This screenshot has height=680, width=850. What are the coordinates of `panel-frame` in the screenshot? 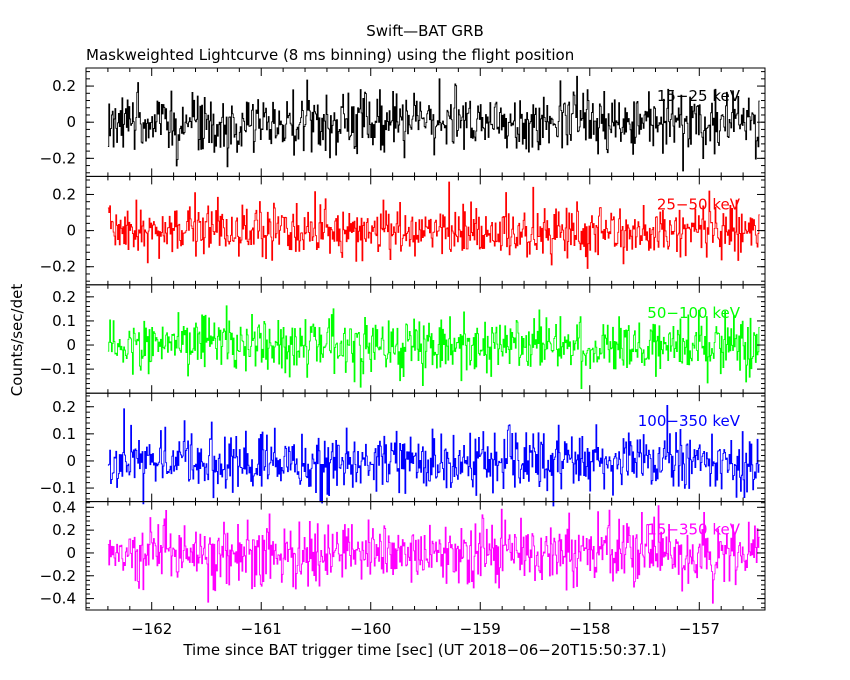 It's located at (425, 556).